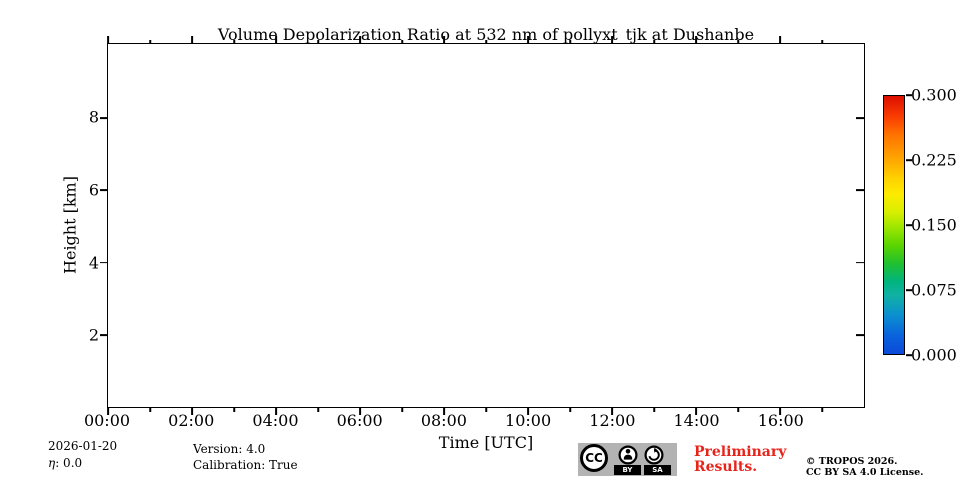 The width and height of the screenshot is (960, 480). Describe the element at coordinates (275, 420) in the screenshot. I see `x-tick-label: 04:00` at that location.